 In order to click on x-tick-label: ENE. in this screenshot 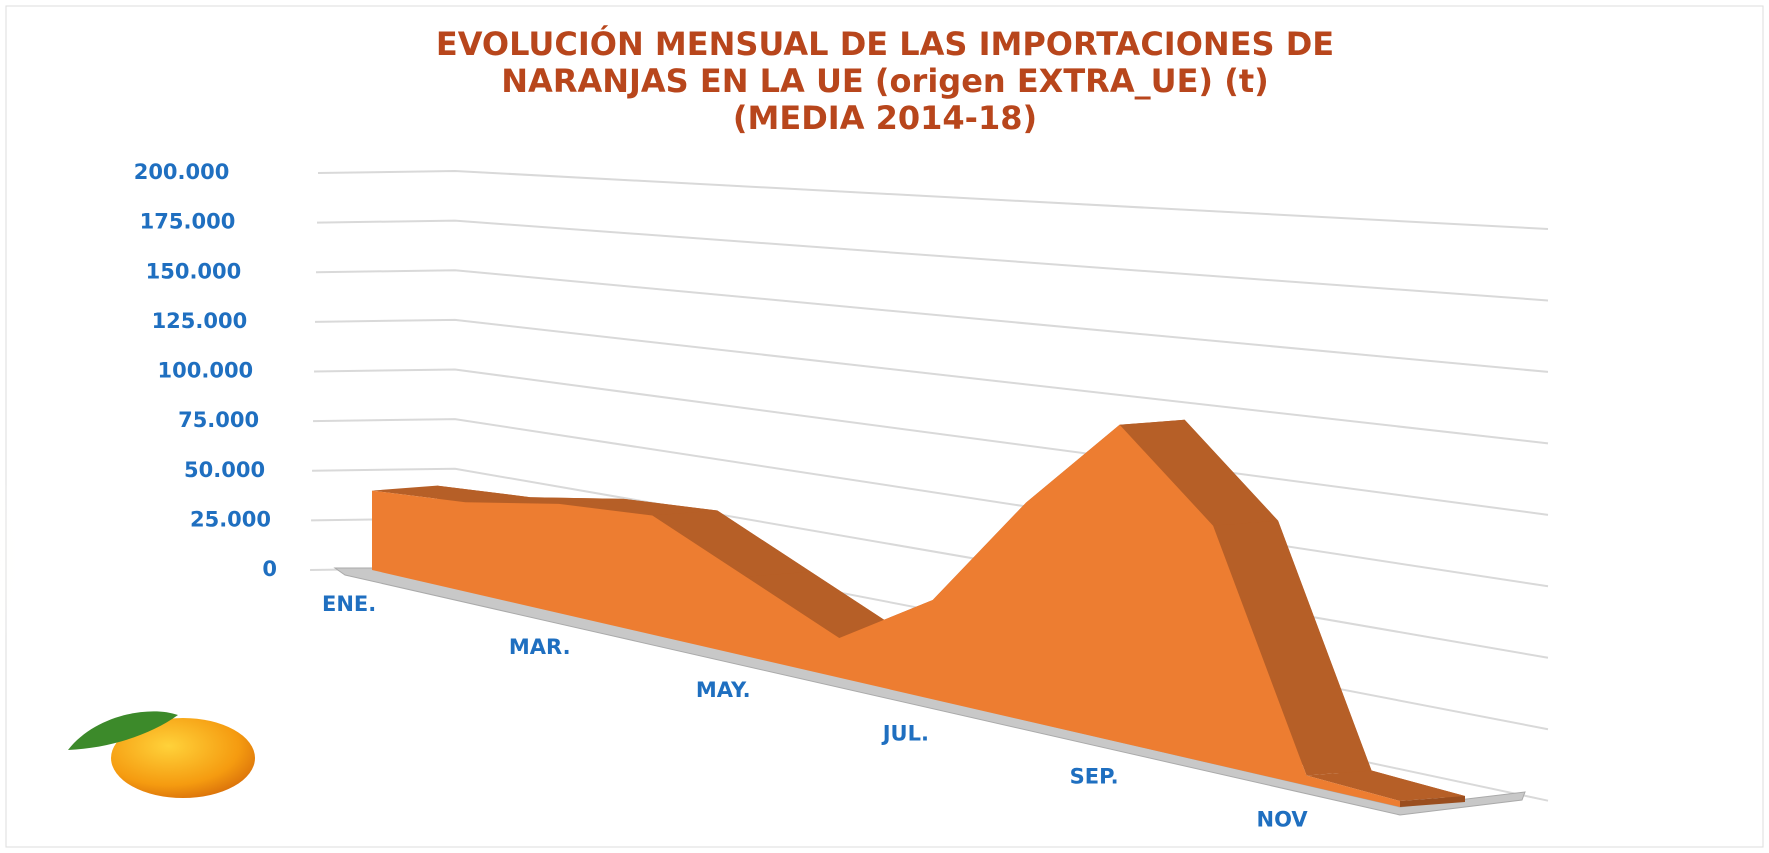, I will do `click(349, 604)`.